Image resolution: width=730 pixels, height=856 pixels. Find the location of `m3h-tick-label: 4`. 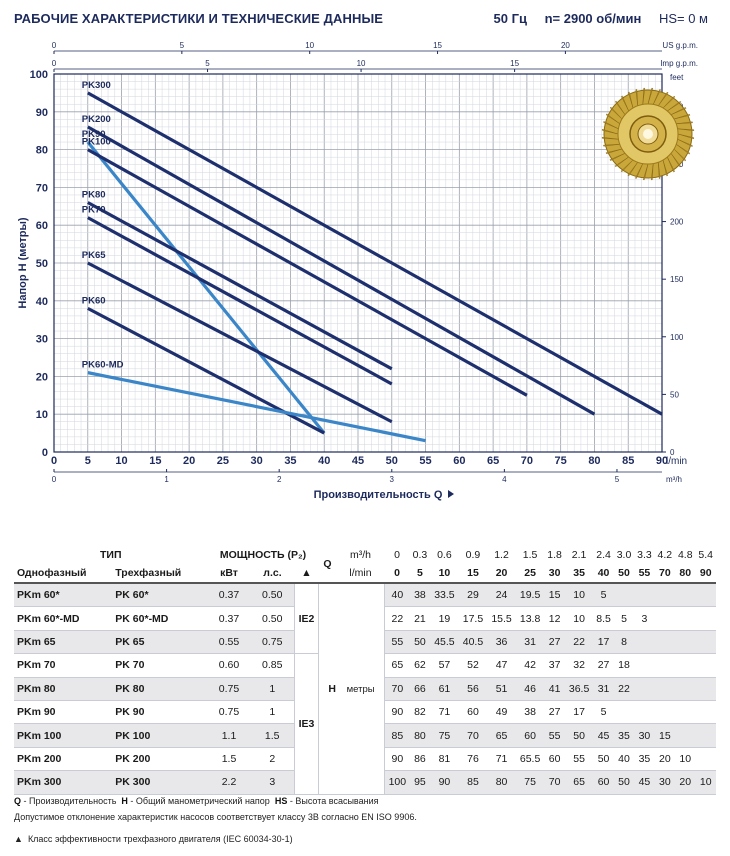

m3h-tick-label: 4 is located at coordinates (504, 479).